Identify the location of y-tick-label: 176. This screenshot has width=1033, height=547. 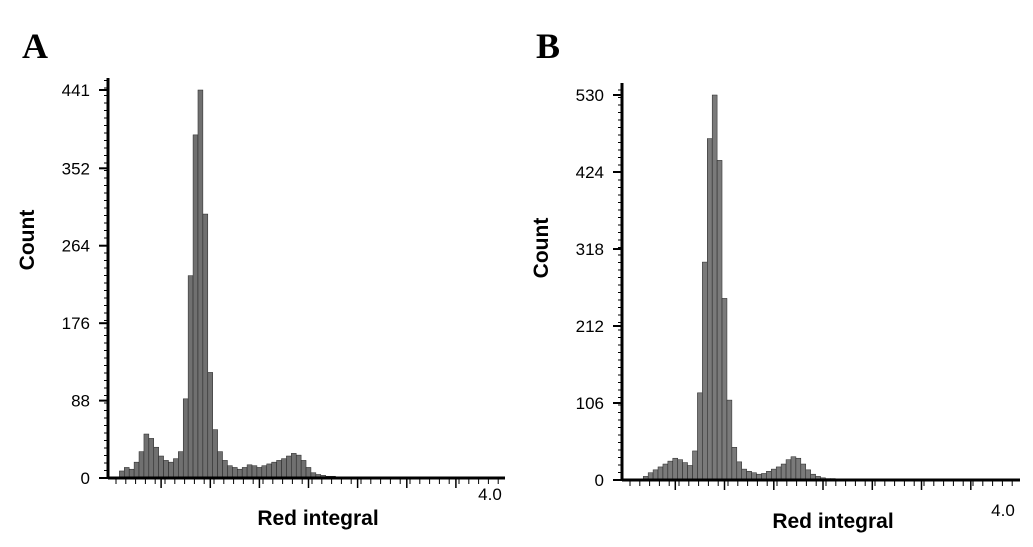
(76, 323).